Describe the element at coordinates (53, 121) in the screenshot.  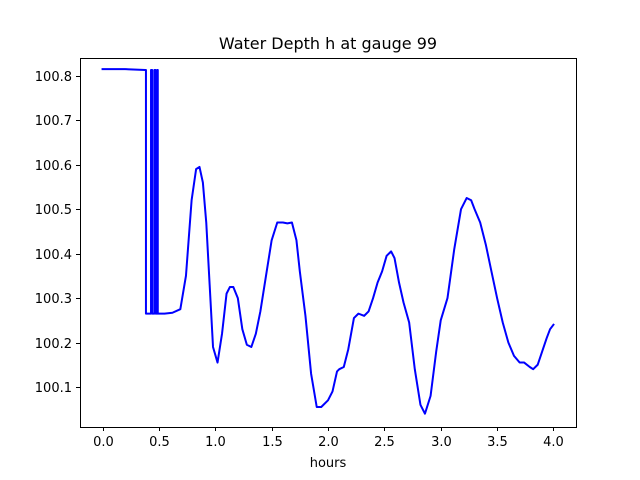
I see `y-tick-label: 100.7` at that location.